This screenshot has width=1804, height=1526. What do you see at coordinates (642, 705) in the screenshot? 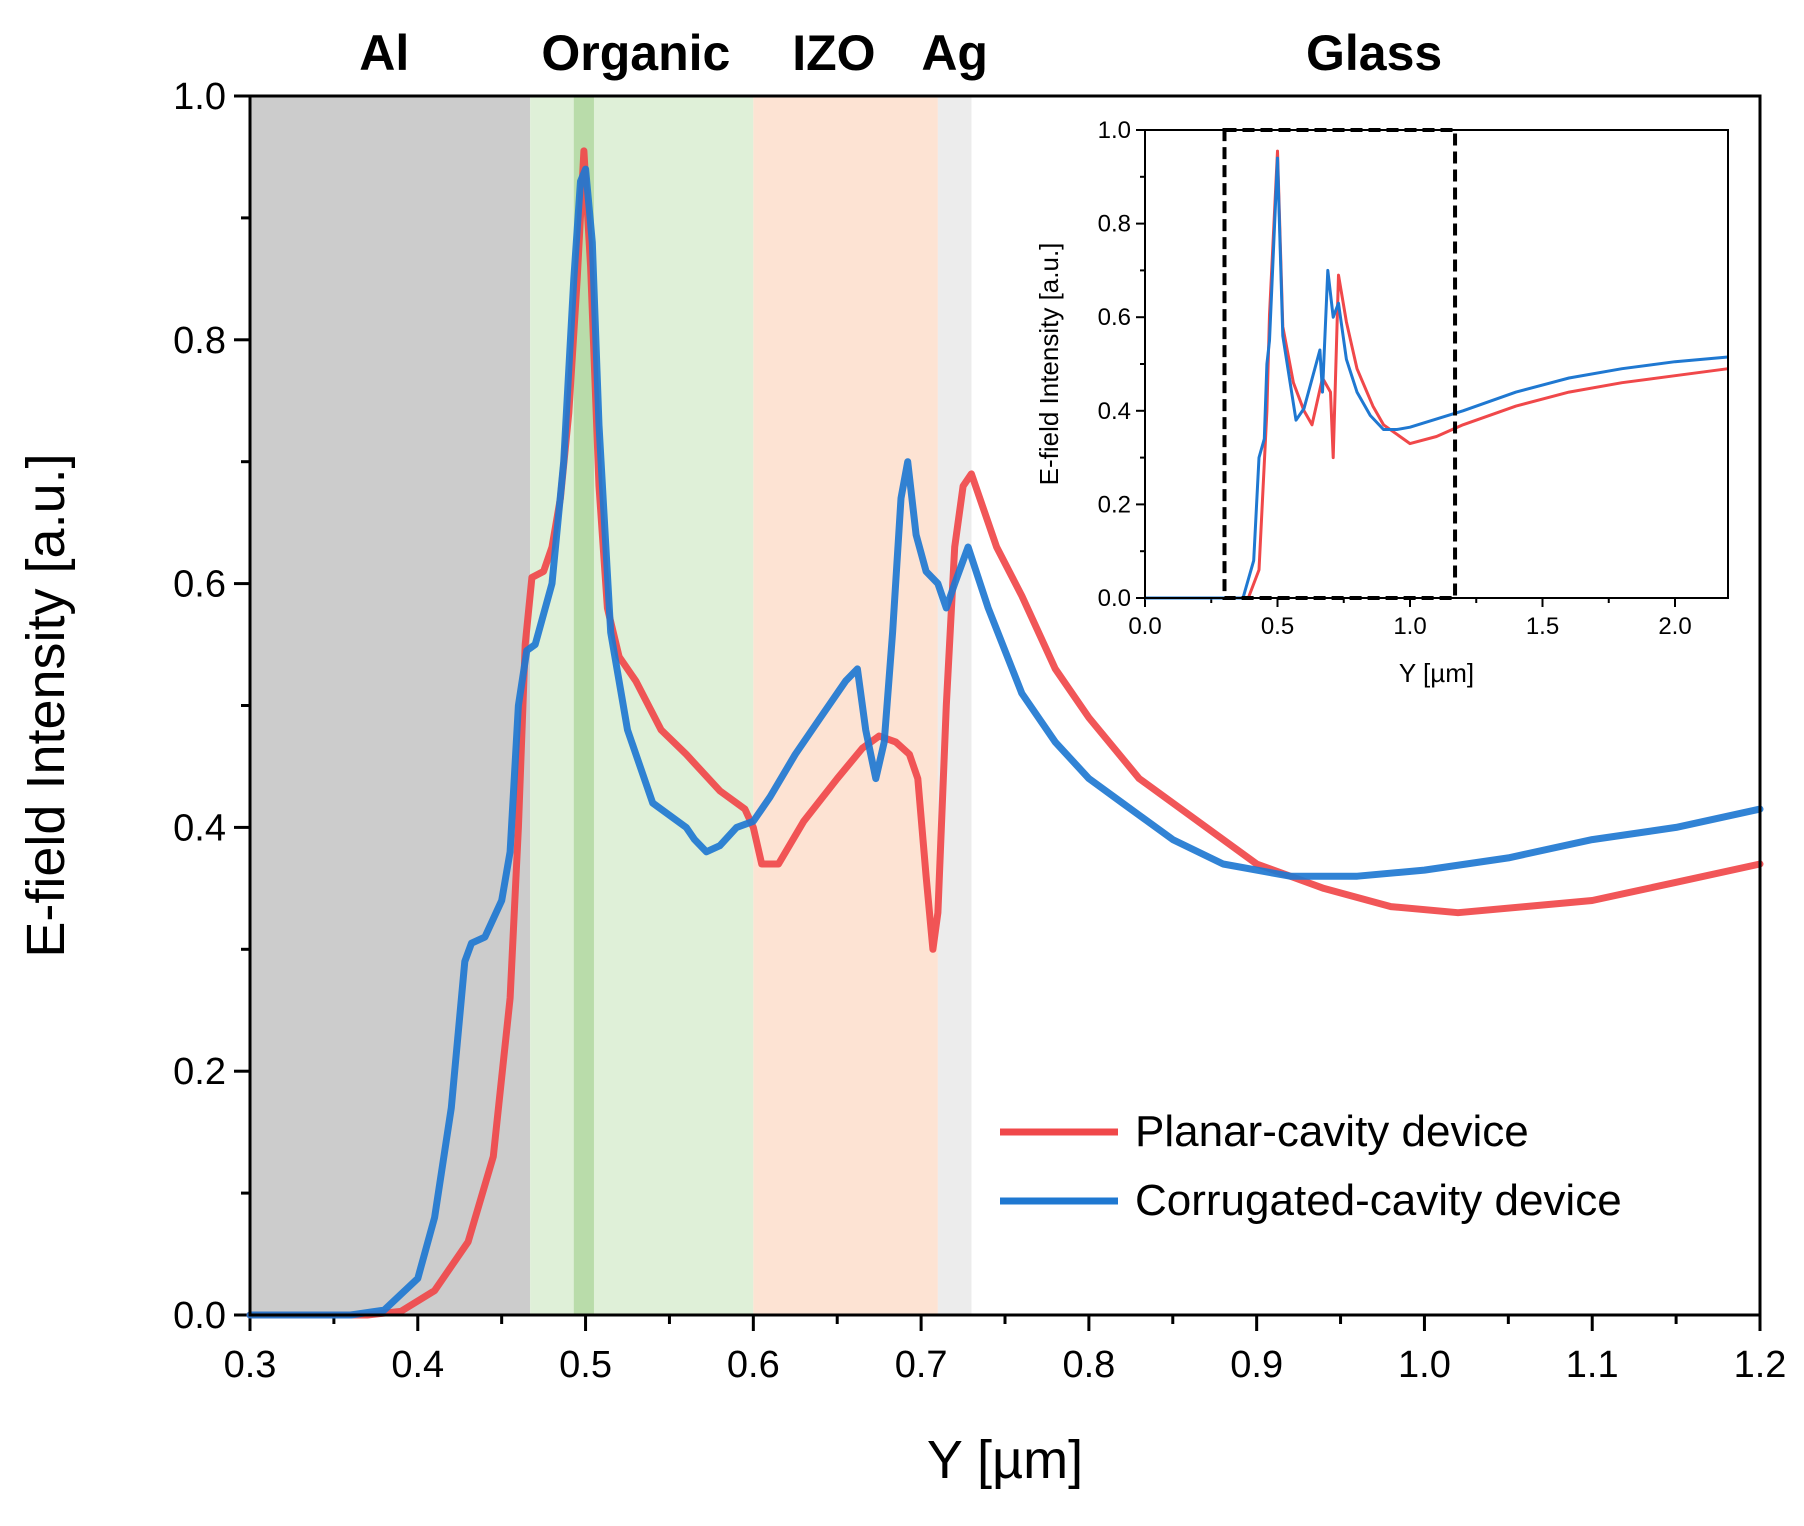
I see `region-band-organic` at bounding box center [642, 705].